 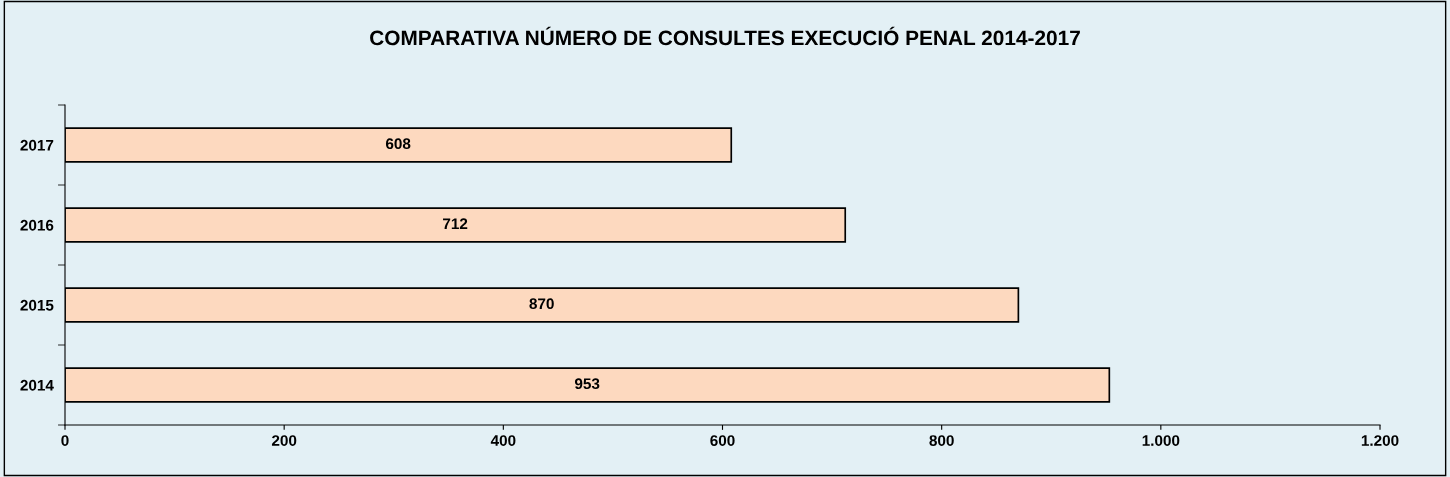 What do you see at coordinates (587, 384) in the screenshot?
I see `data-label: 953` at bounding box center [587, 384].